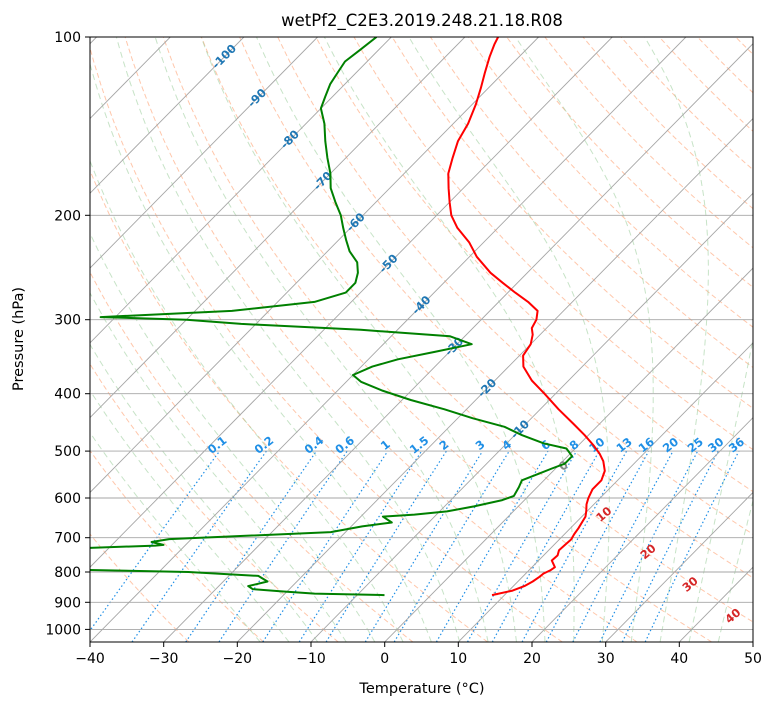  I want to click on y-tick-label: 500, so click(67, 452).